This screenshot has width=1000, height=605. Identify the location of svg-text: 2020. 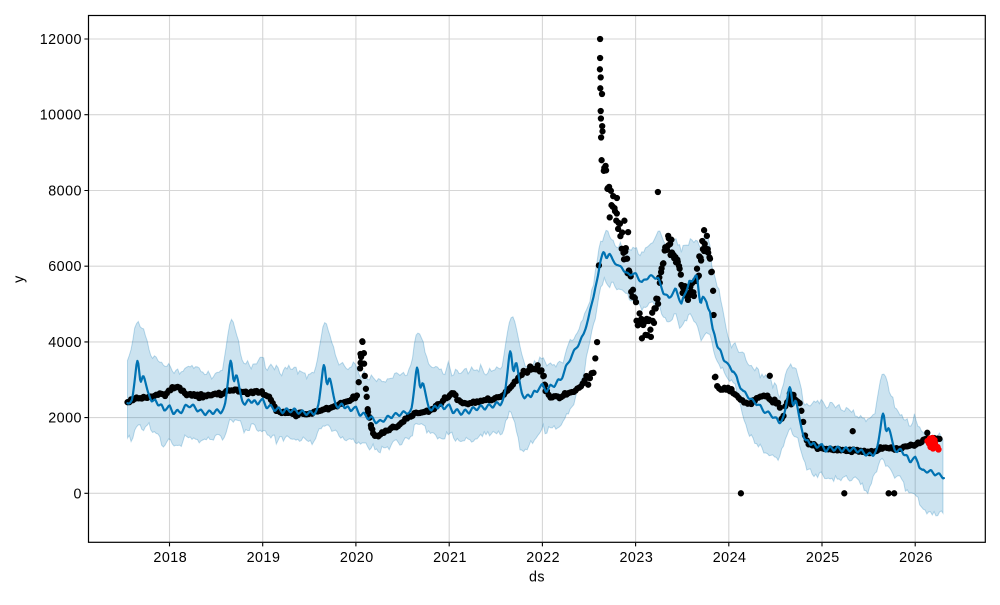
(357, 558).